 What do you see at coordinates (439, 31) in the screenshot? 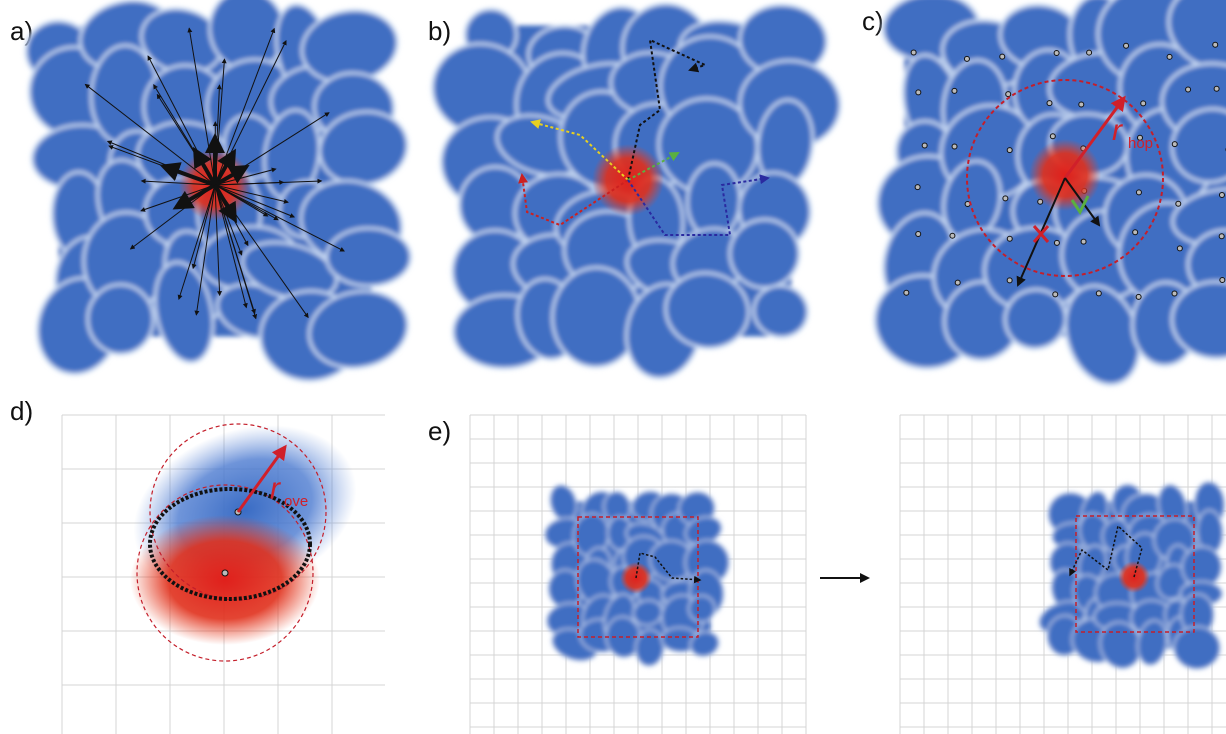
I see `panel-label: b)` at bounding box center [439, 31].